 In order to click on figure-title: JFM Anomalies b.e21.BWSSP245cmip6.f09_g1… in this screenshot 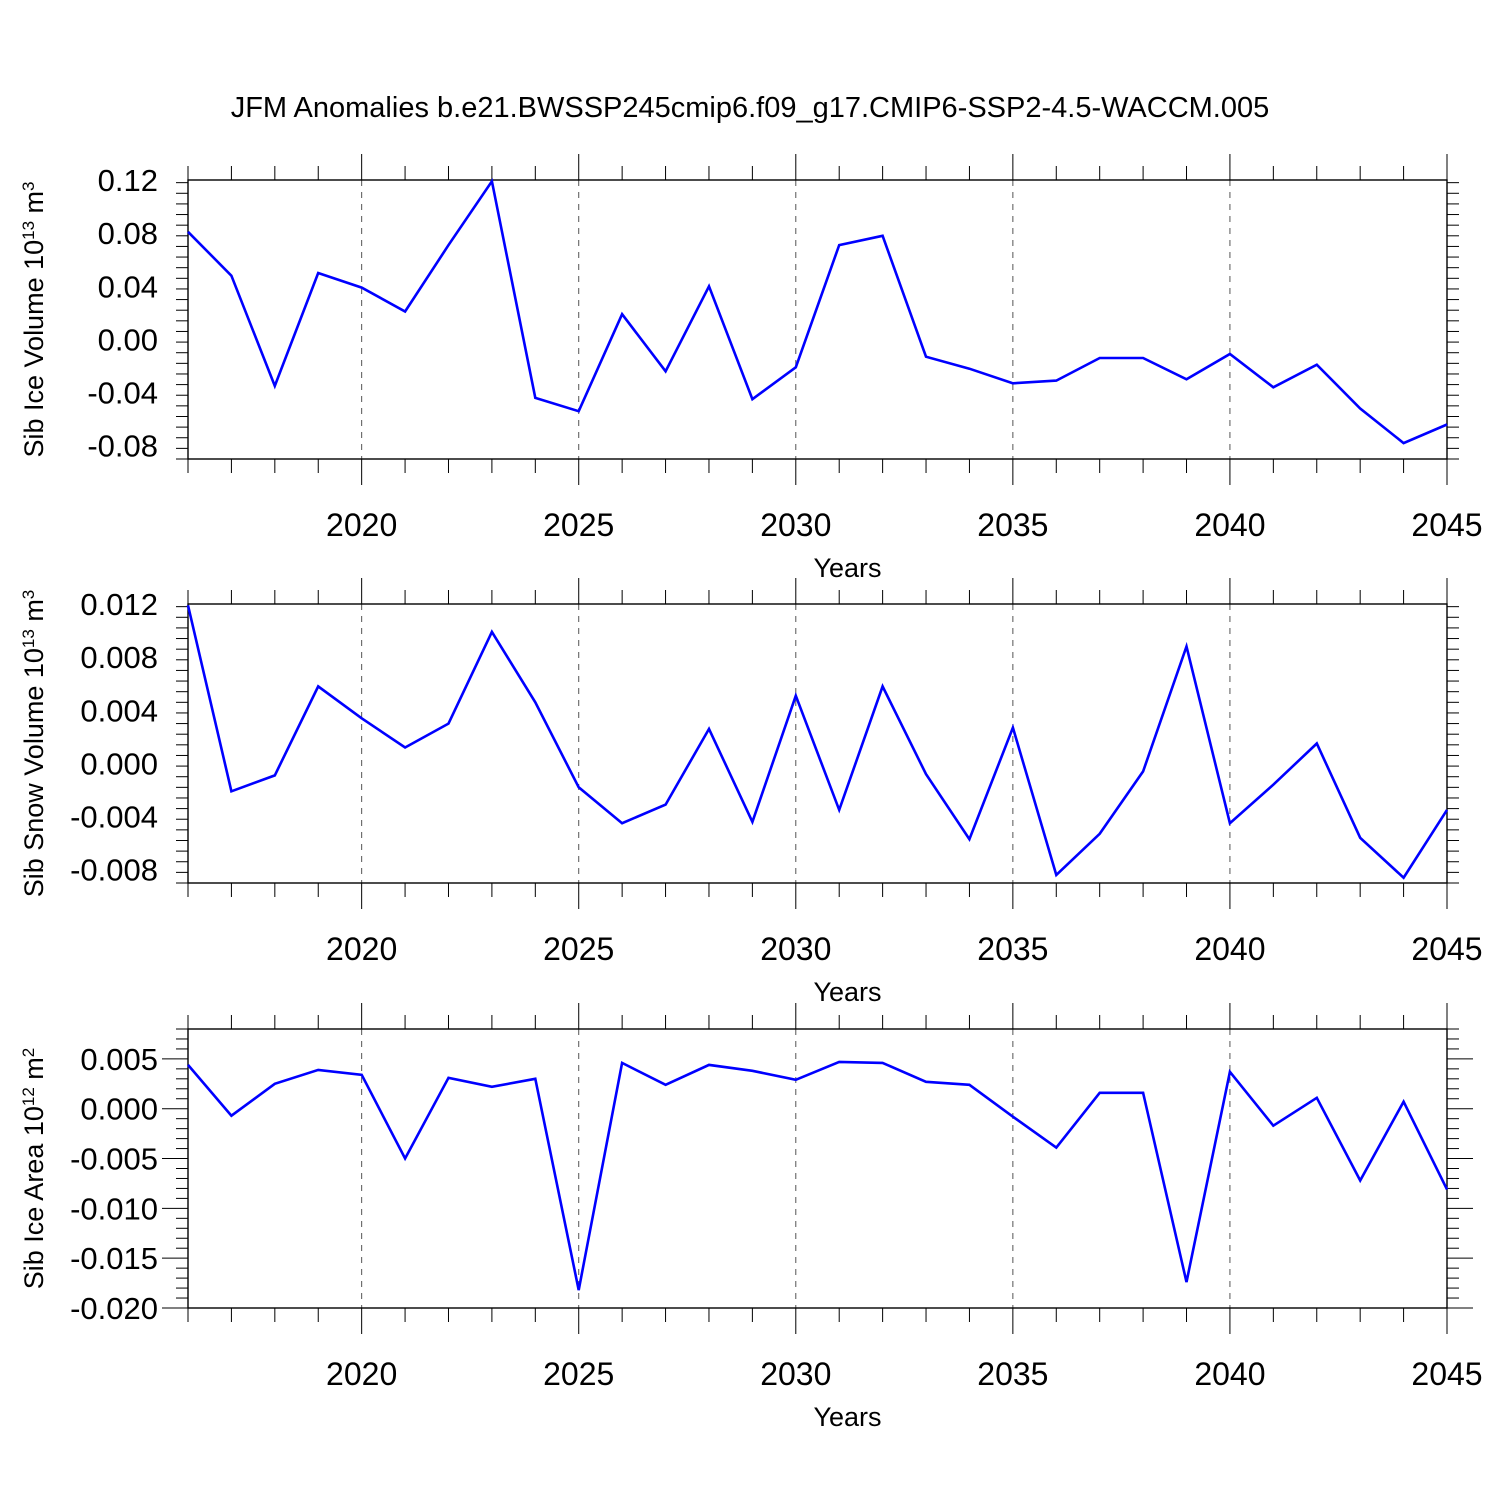, I will do `click(750, 108)`.